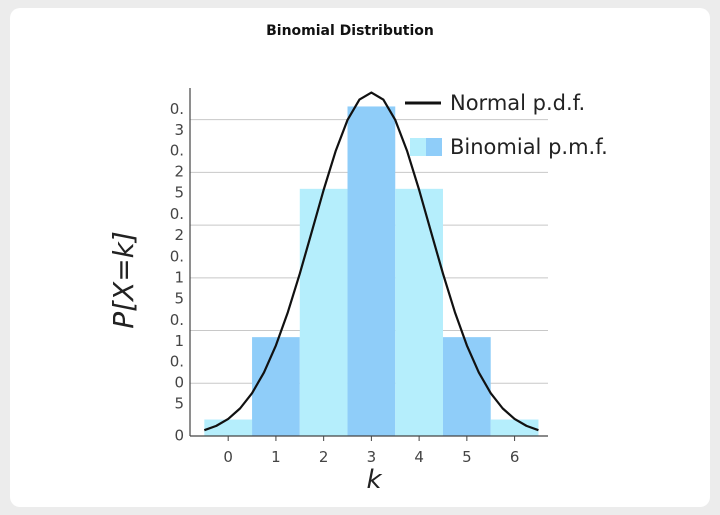 The height and width of the screenshot is (515, 720). I want to click on x-tick-label: 5, so click(467, 457).